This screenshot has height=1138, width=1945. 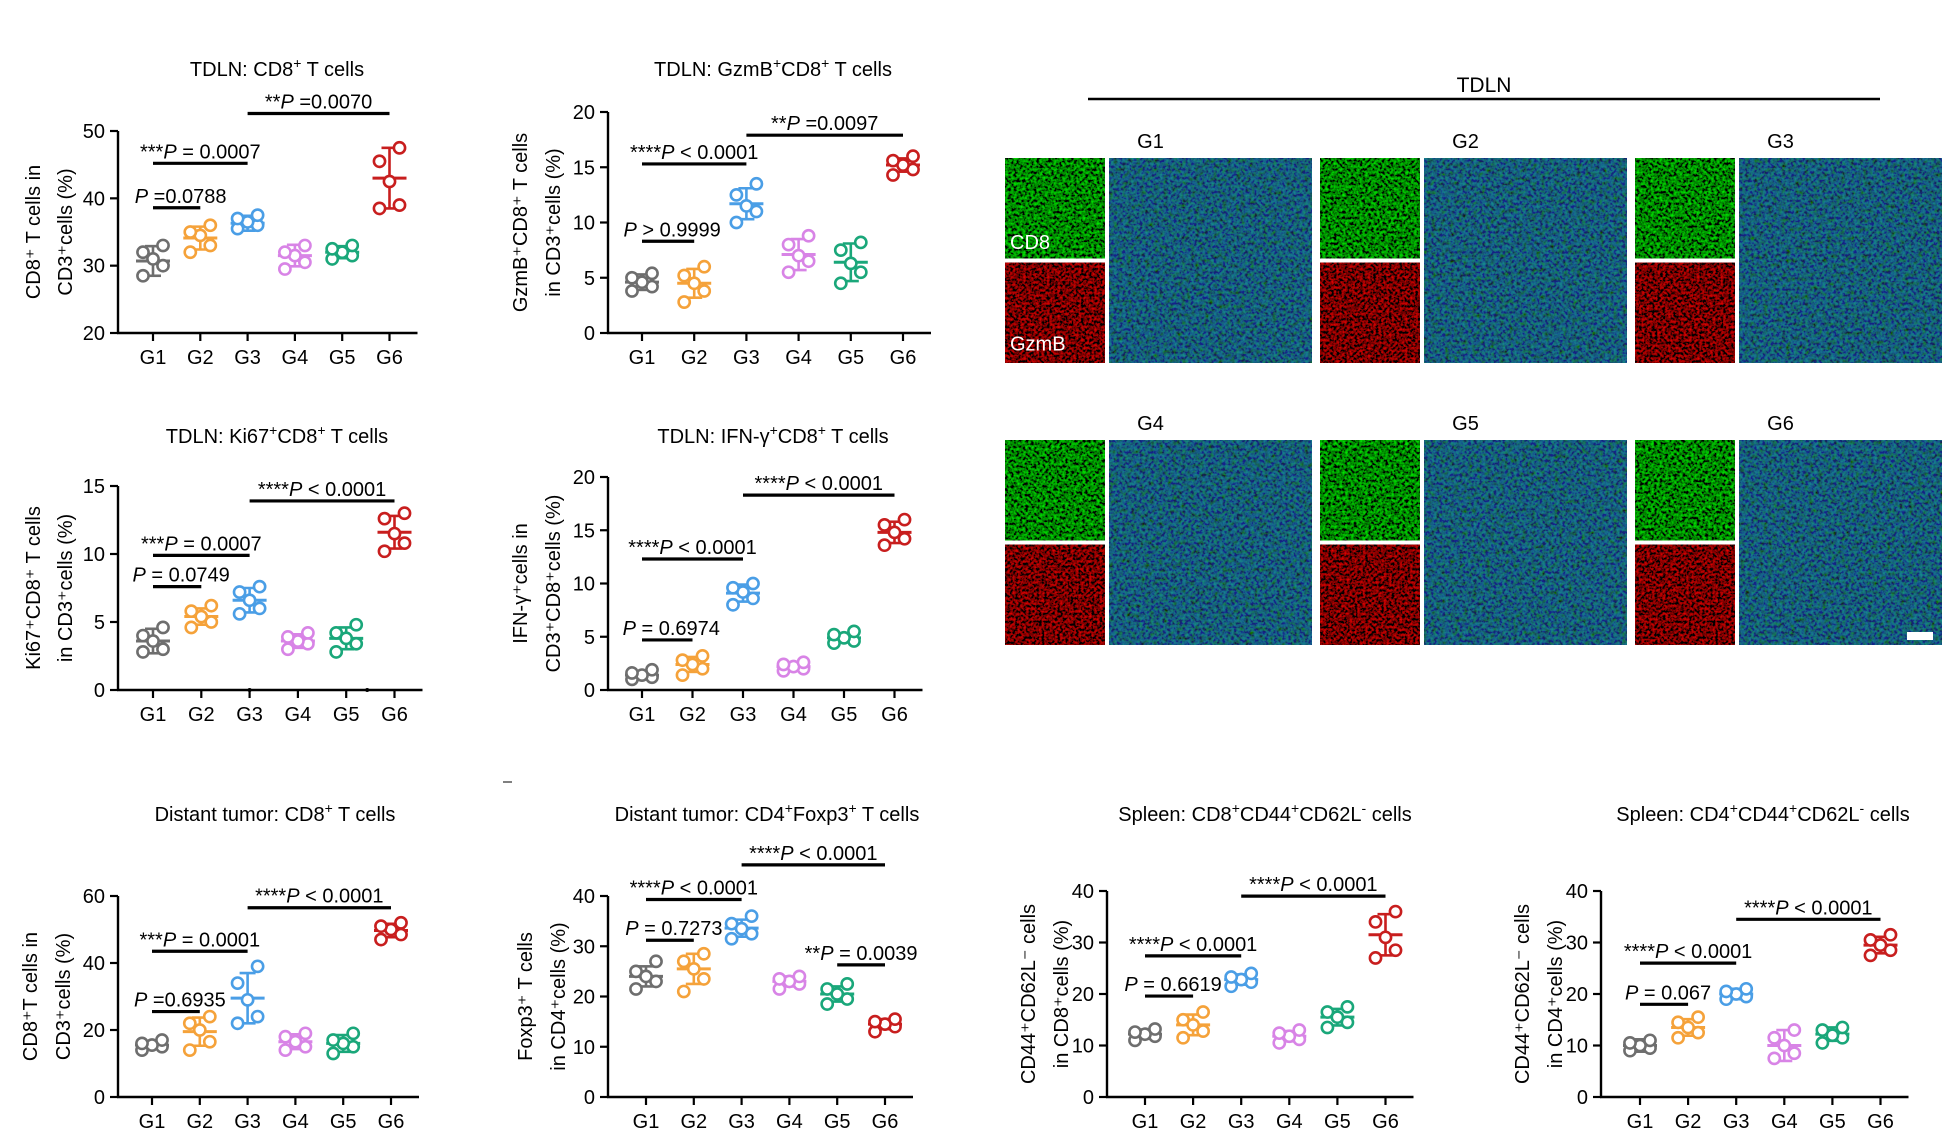 I want to click on y-axis-label: Ki67⁺CD8⁺ T cells, so click(x=34, y=588).